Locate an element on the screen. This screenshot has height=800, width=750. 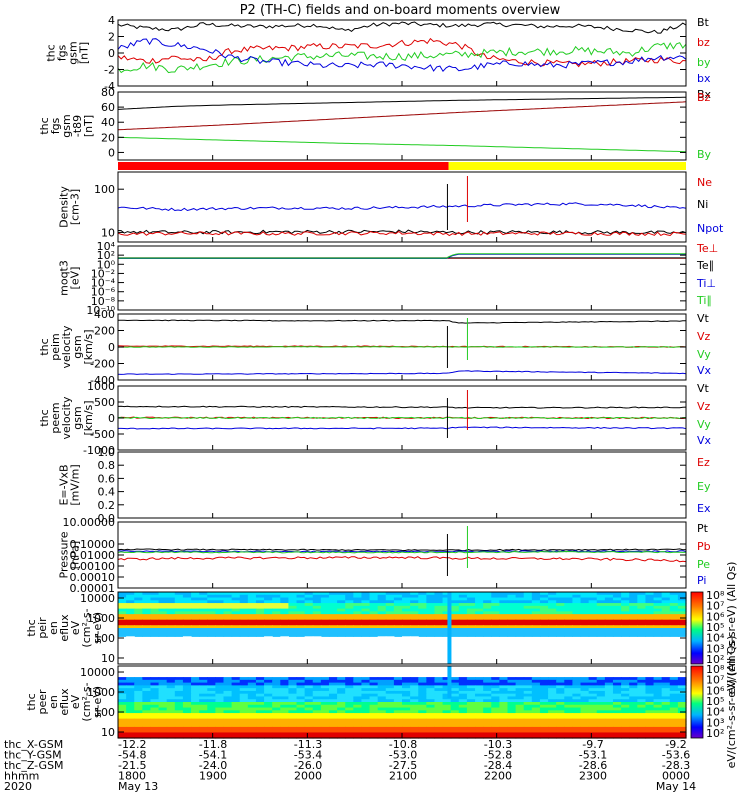
xaxis-value: 2000 is located at coordinates (308, 776).